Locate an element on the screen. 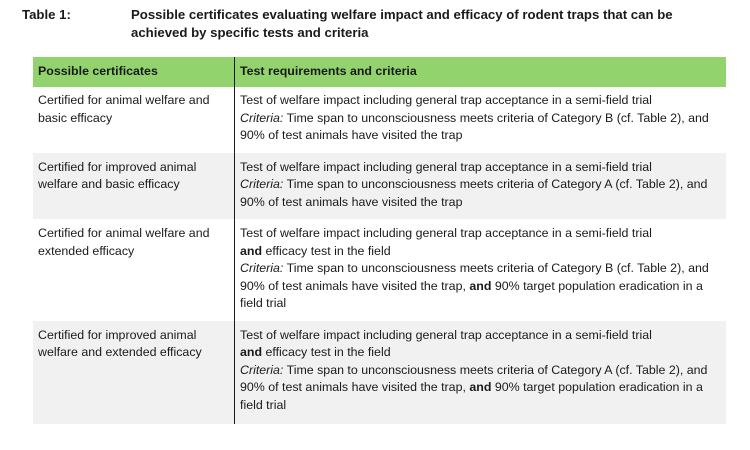 Image resolution: width=750 pixels, height=450 pixels. header-possible-certificates: Possible certificates is located at coordinates (134, 72).